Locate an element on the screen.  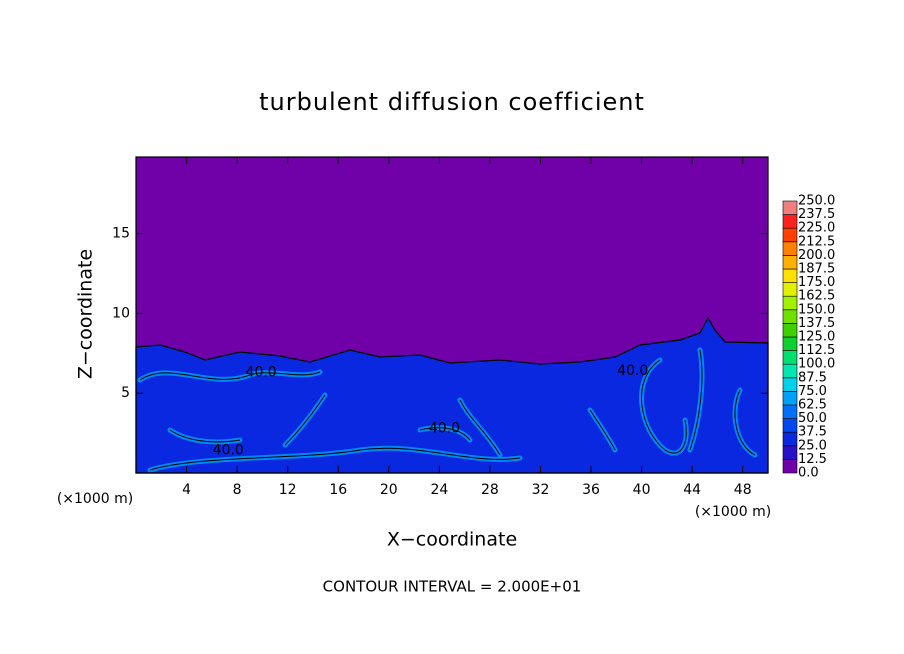
colorbar-label: 225.0 is located at coordinates (816, 228).